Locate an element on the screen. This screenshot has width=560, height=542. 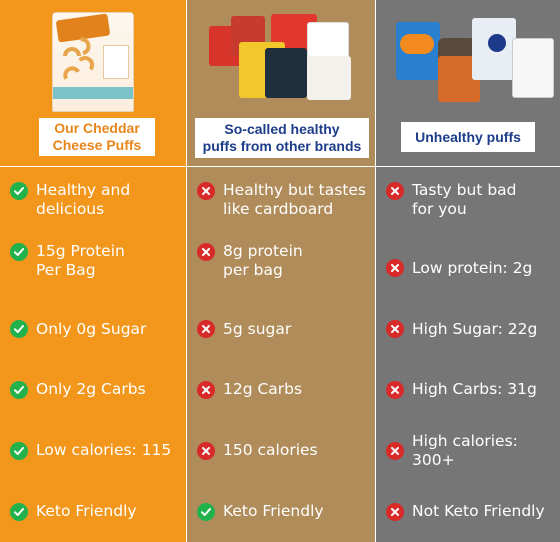
comparison-row: 150 calories is located at coordinates (281, 450).